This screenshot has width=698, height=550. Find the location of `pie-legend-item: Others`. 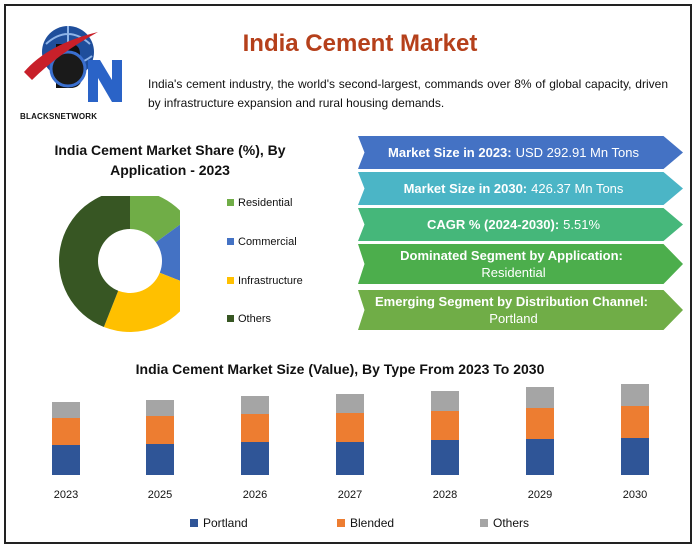

pie-legend-item: Others is located at coordinates (249, 319).